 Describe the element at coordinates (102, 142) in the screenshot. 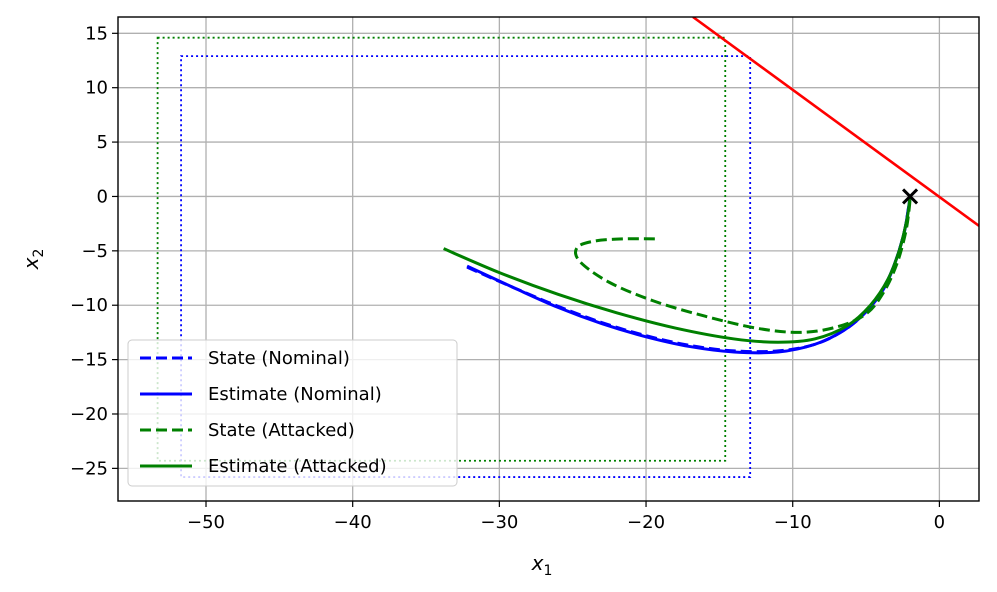

I see `y-tick-label: 5` at that location.